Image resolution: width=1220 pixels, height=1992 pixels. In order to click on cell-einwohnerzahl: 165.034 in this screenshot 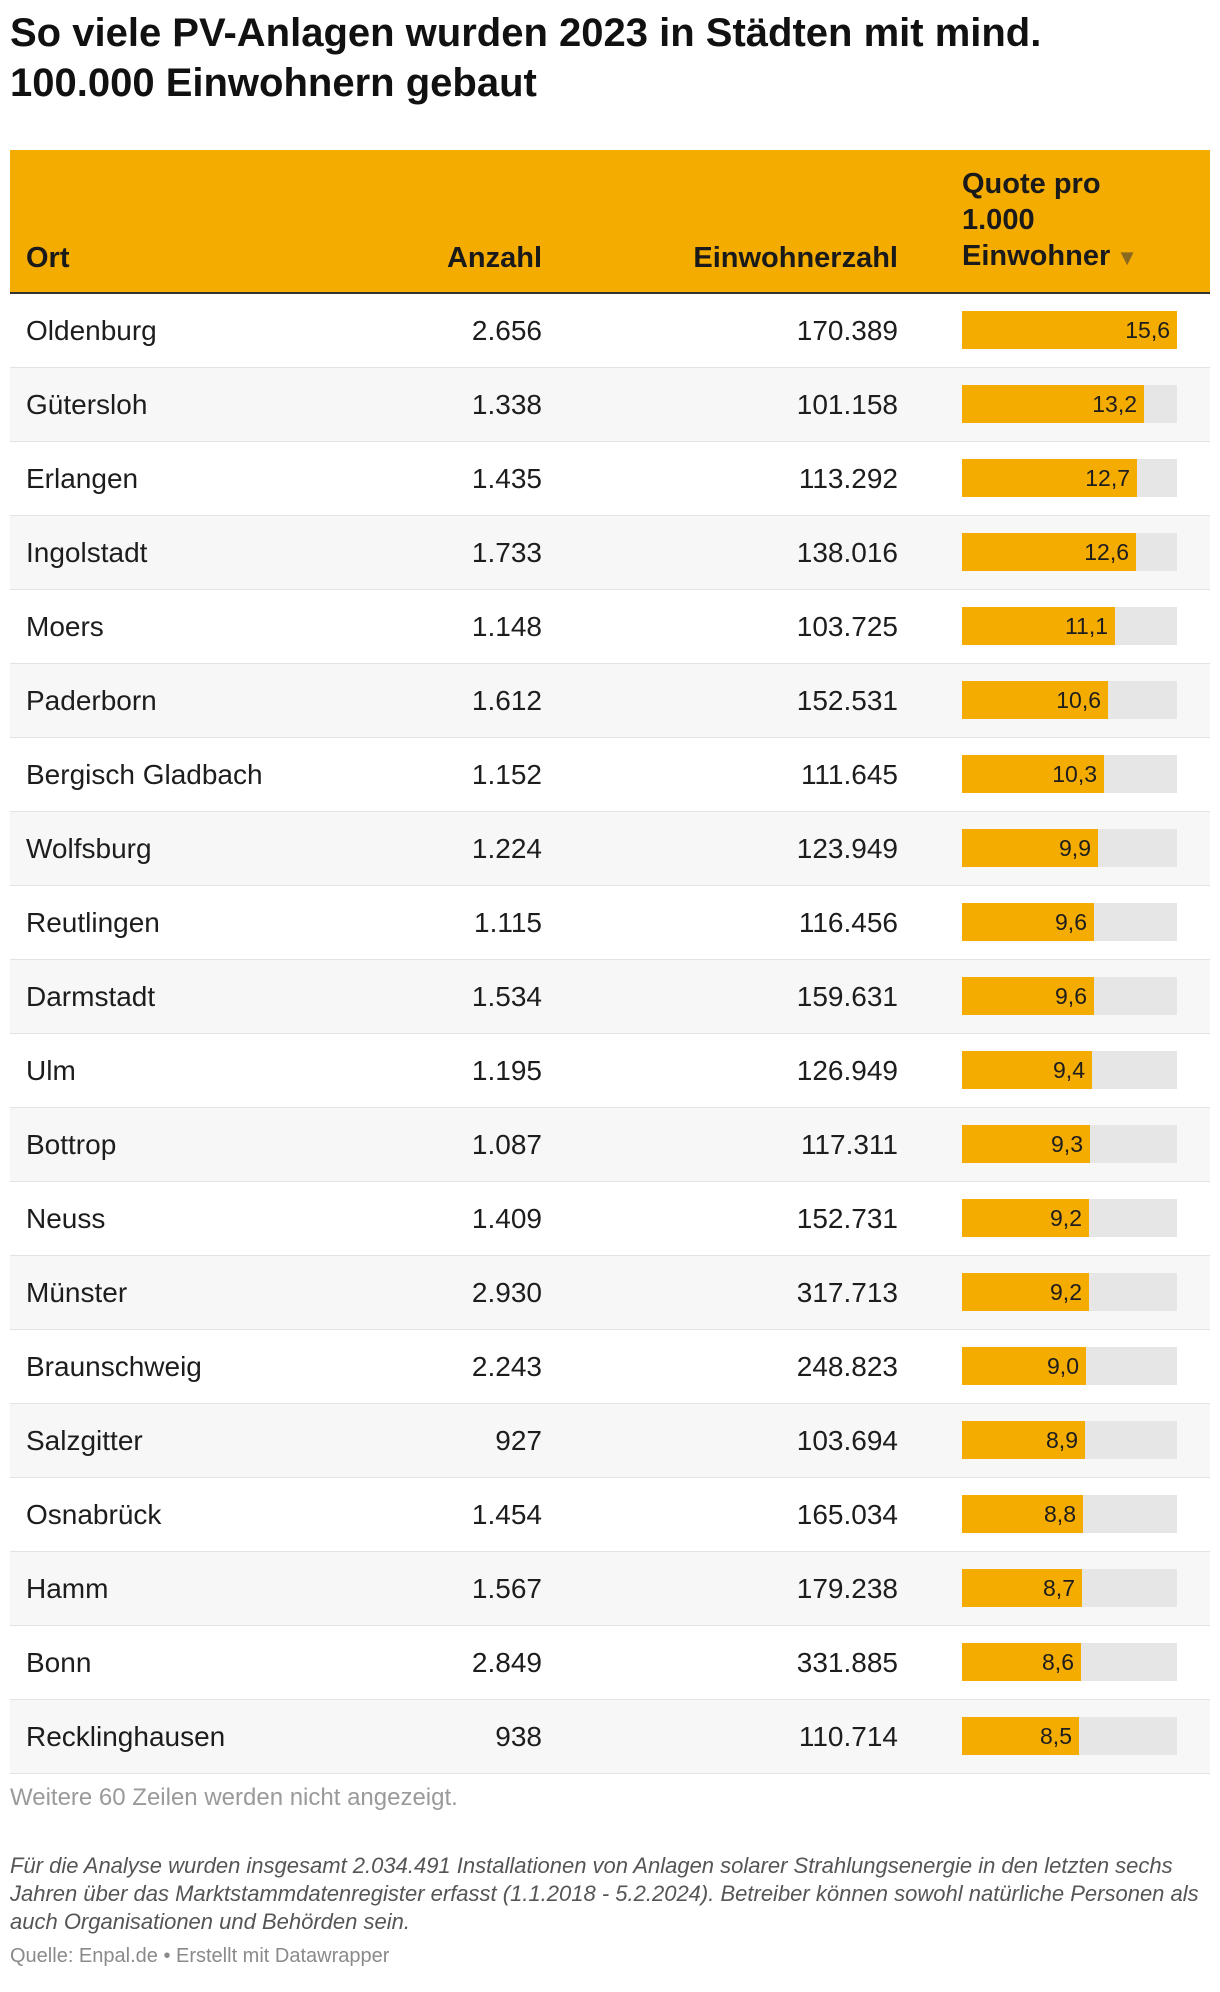, I will do `click(847, 1514)`.